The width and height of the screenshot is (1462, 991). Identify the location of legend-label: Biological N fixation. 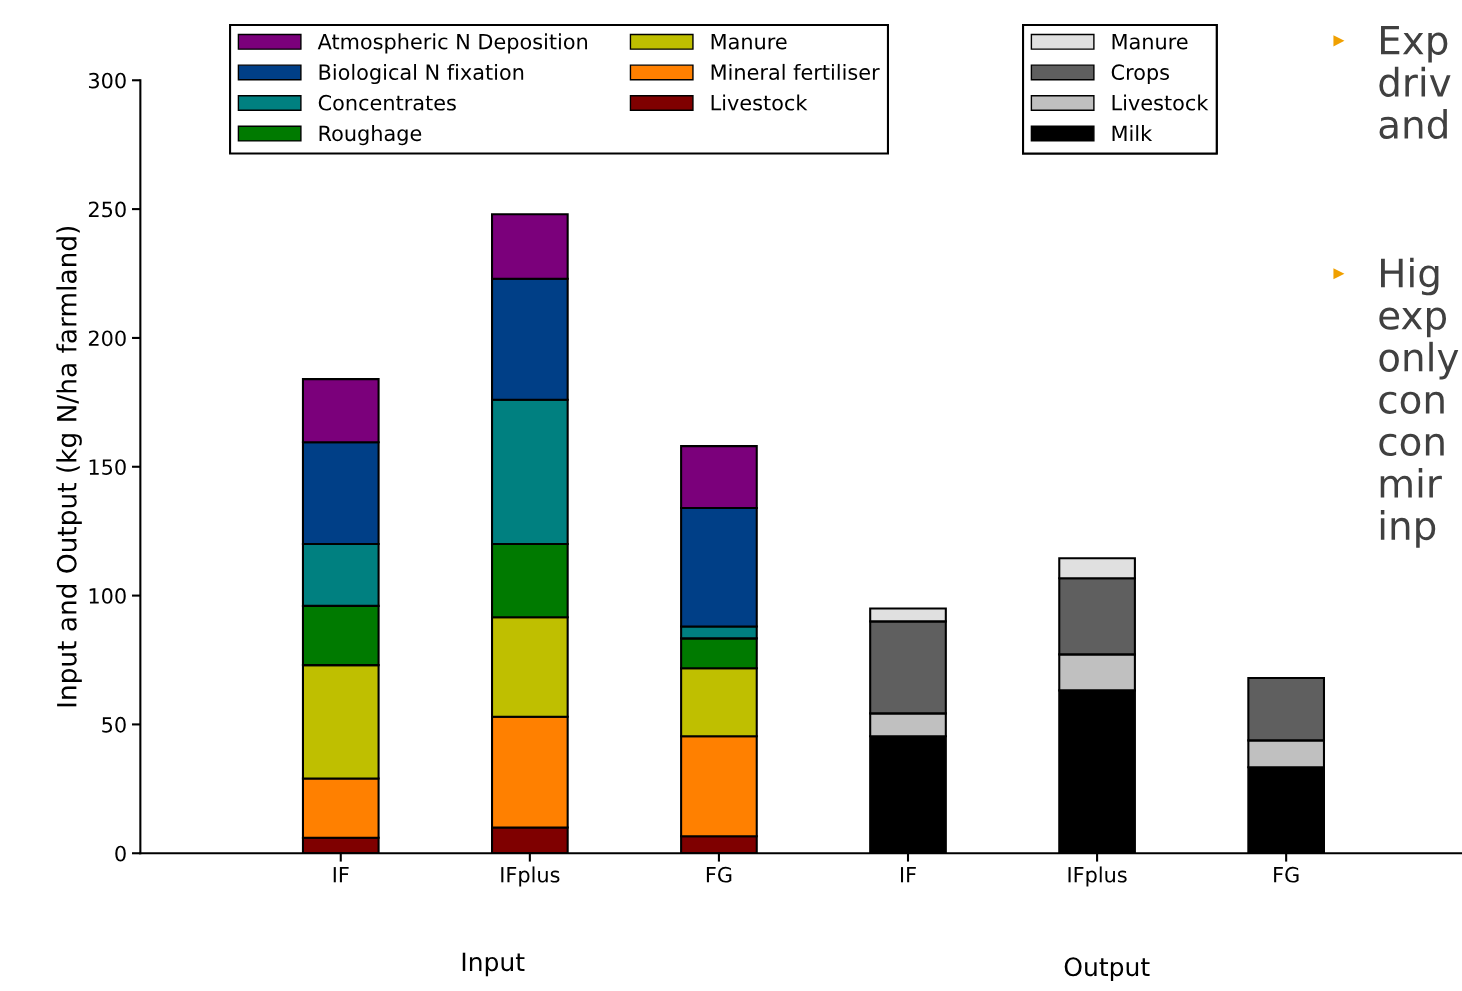
(421, 74).